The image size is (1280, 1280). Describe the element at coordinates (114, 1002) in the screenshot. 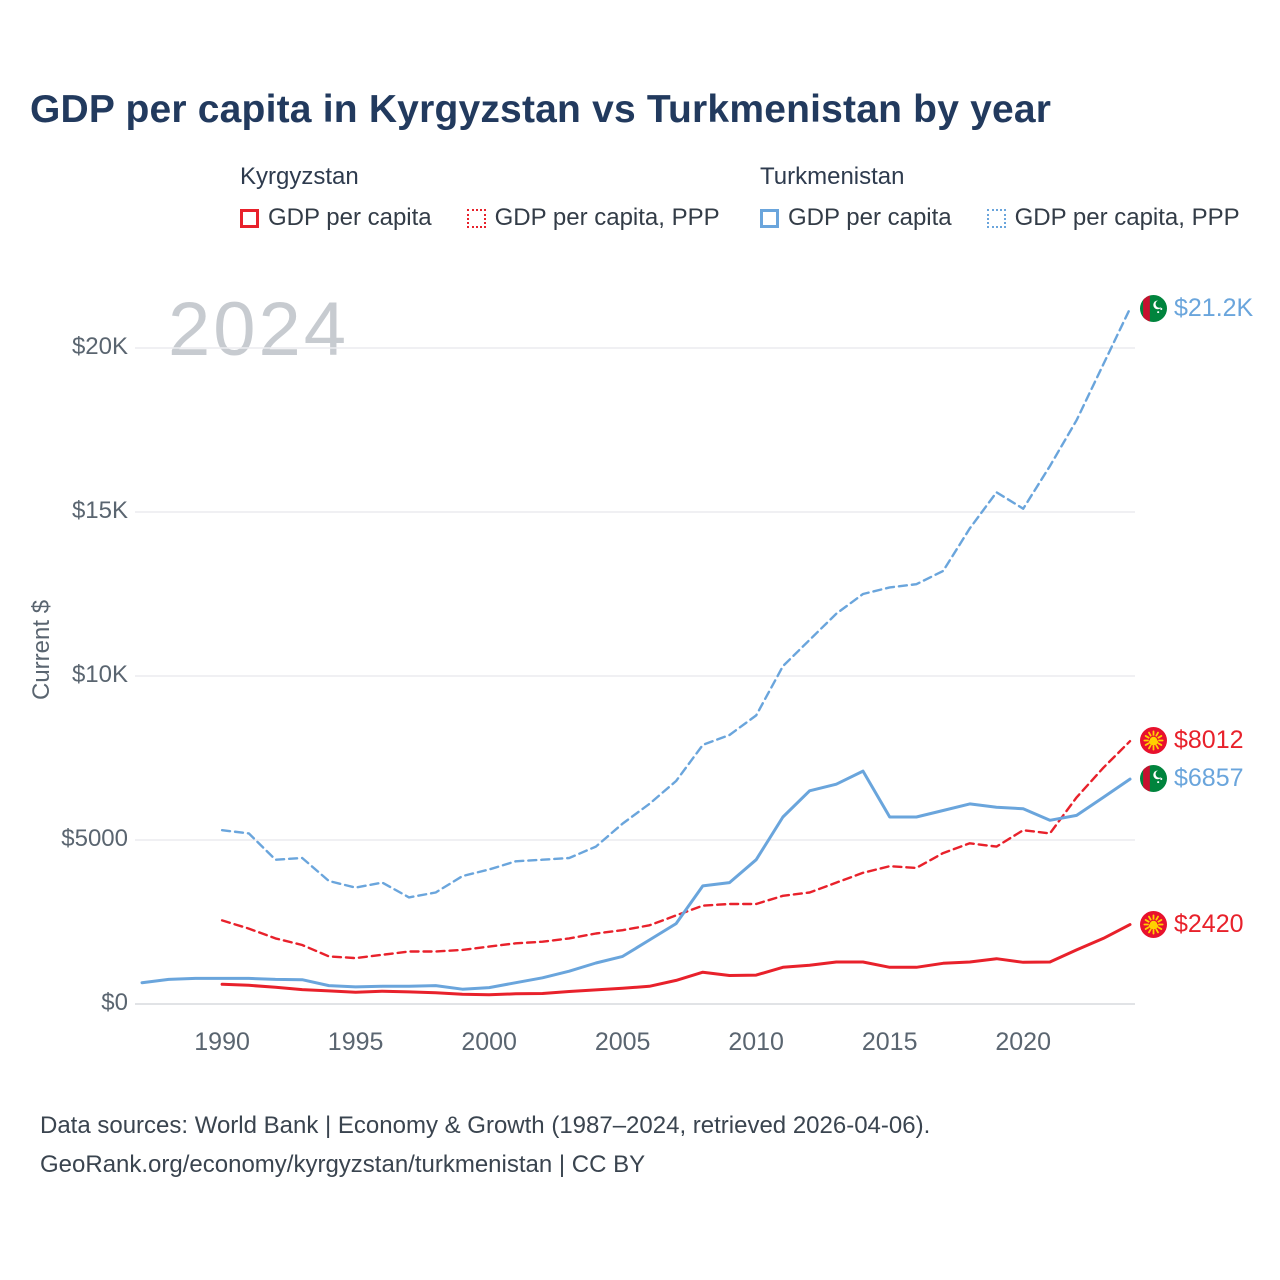

I see `y-axis-tick-label: $0` at that location.